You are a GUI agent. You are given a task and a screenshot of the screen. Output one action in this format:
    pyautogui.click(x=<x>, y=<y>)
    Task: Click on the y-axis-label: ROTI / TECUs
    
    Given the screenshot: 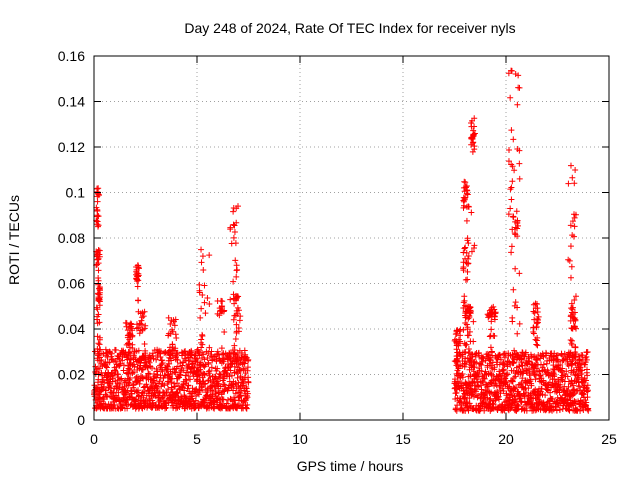 What is the action you would take?
    pyautogui.click(x=14, y=240)
    